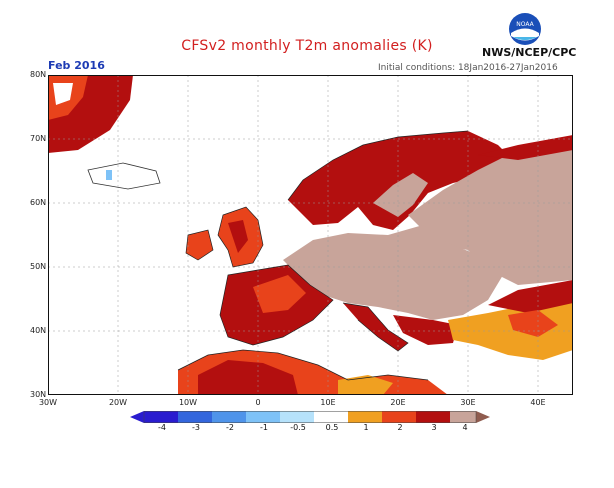 Image resolution: width=614 pixels, height=488 pixels. I want to click on lat-label-70n: 70N, so click(38, 138).